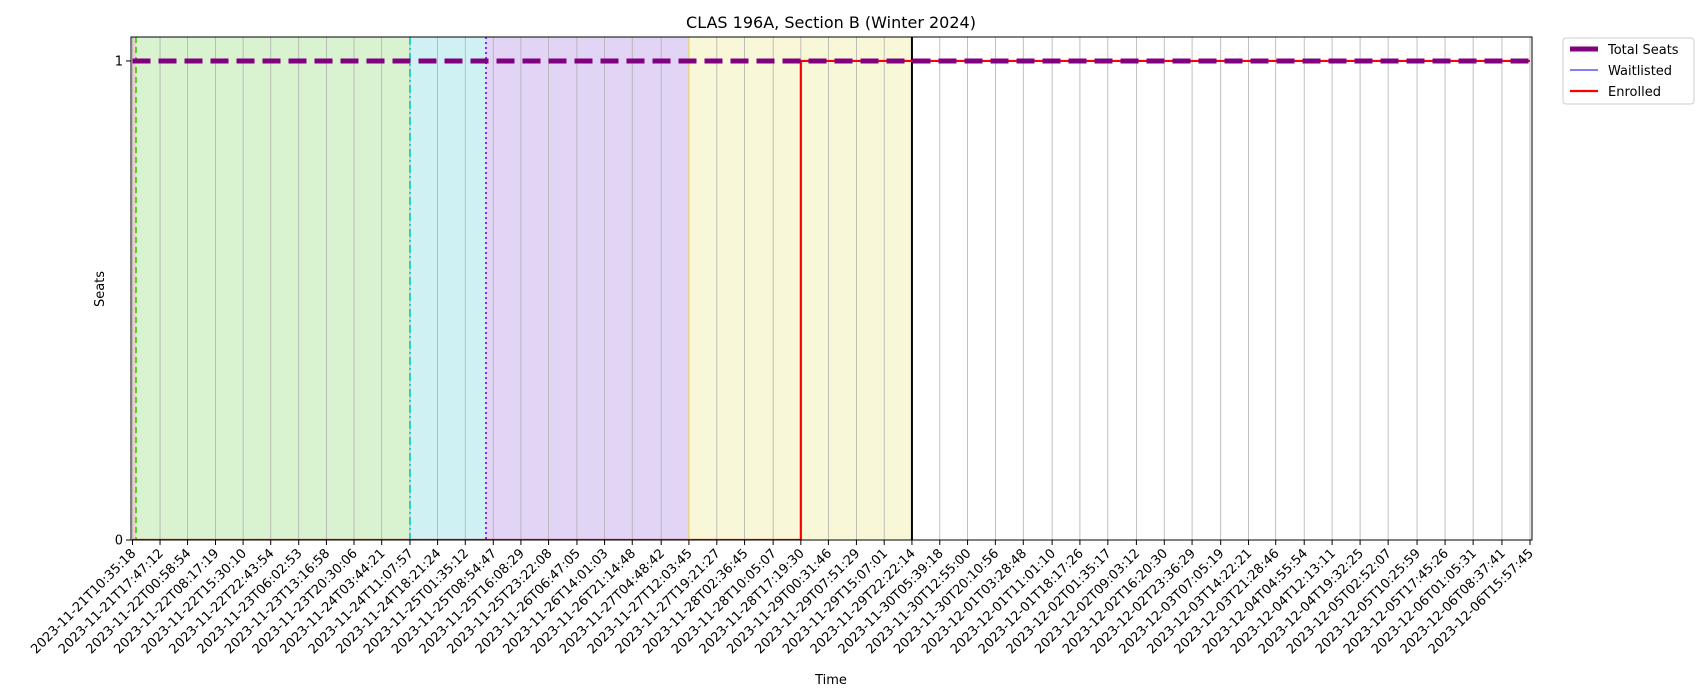 The width and height of the screenshot is (1700, 700). I want to click on chart-title: CLAS 196A, Section B (Winter 2024), so click(831, 22).